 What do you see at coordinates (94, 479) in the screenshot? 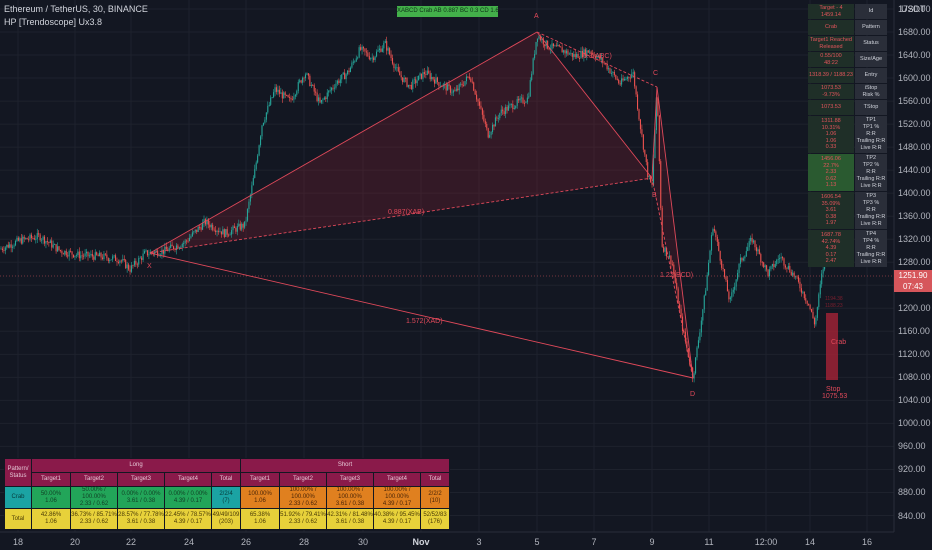
I see `stats-subheader: Target2` at bounding box center [94, 479].